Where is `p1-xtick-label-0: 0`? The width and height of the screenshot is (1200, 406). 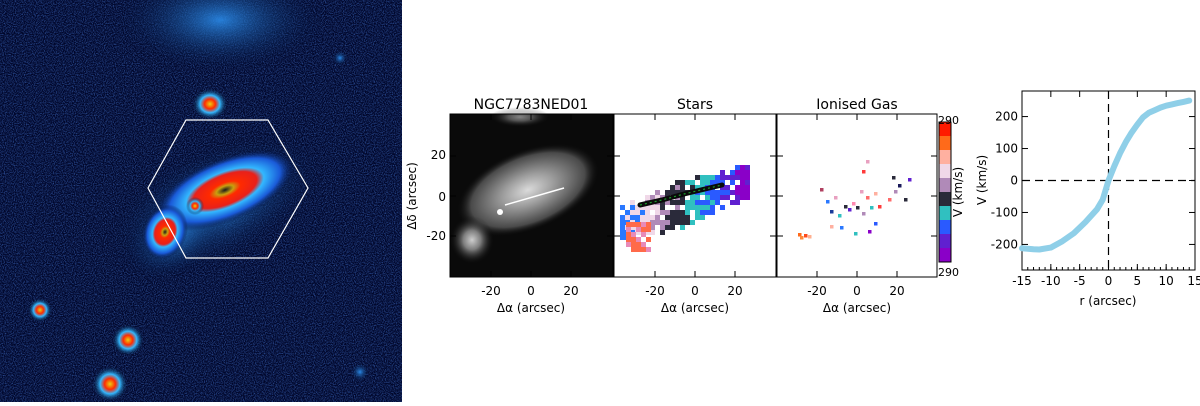
p1-xtick-label-0: 0 is located at coordinates (531, 291).